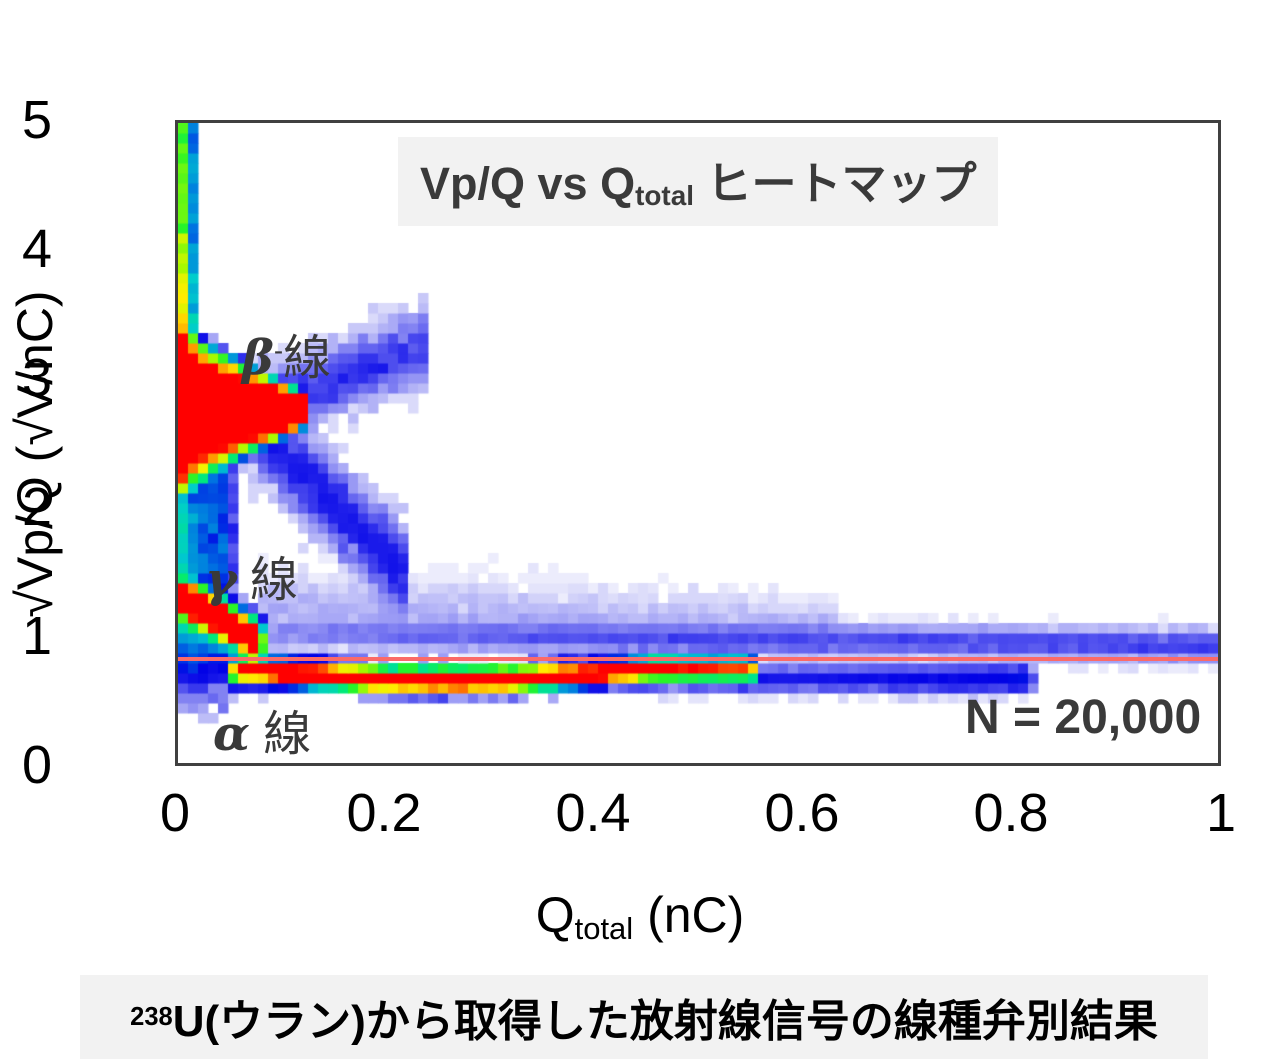 Image resolution: width=1280 pixels, height=1059 pixels. Describe the element at coordinates (221, 580) in the screenshot. I see `gamma-glyph: γ` at that location.